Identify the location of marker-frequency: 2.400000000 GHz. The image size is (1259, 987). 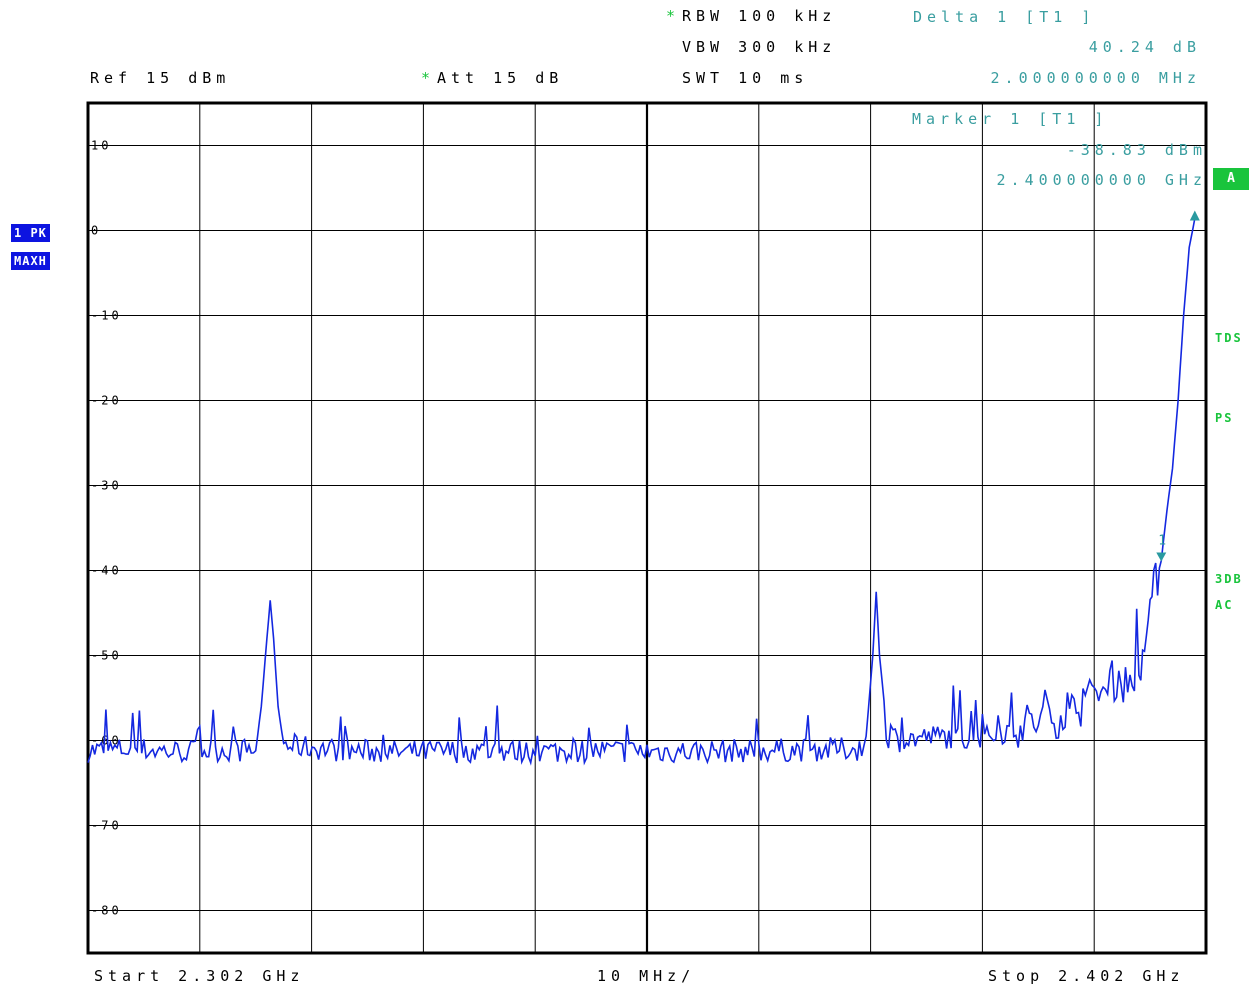
(1101, 180).